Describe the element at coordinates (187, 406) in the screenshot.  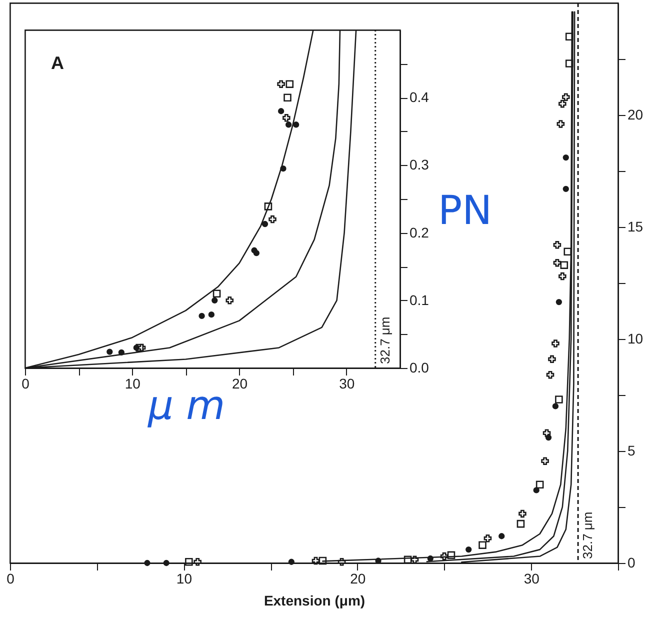
I see `annotation: μ m` at that location.